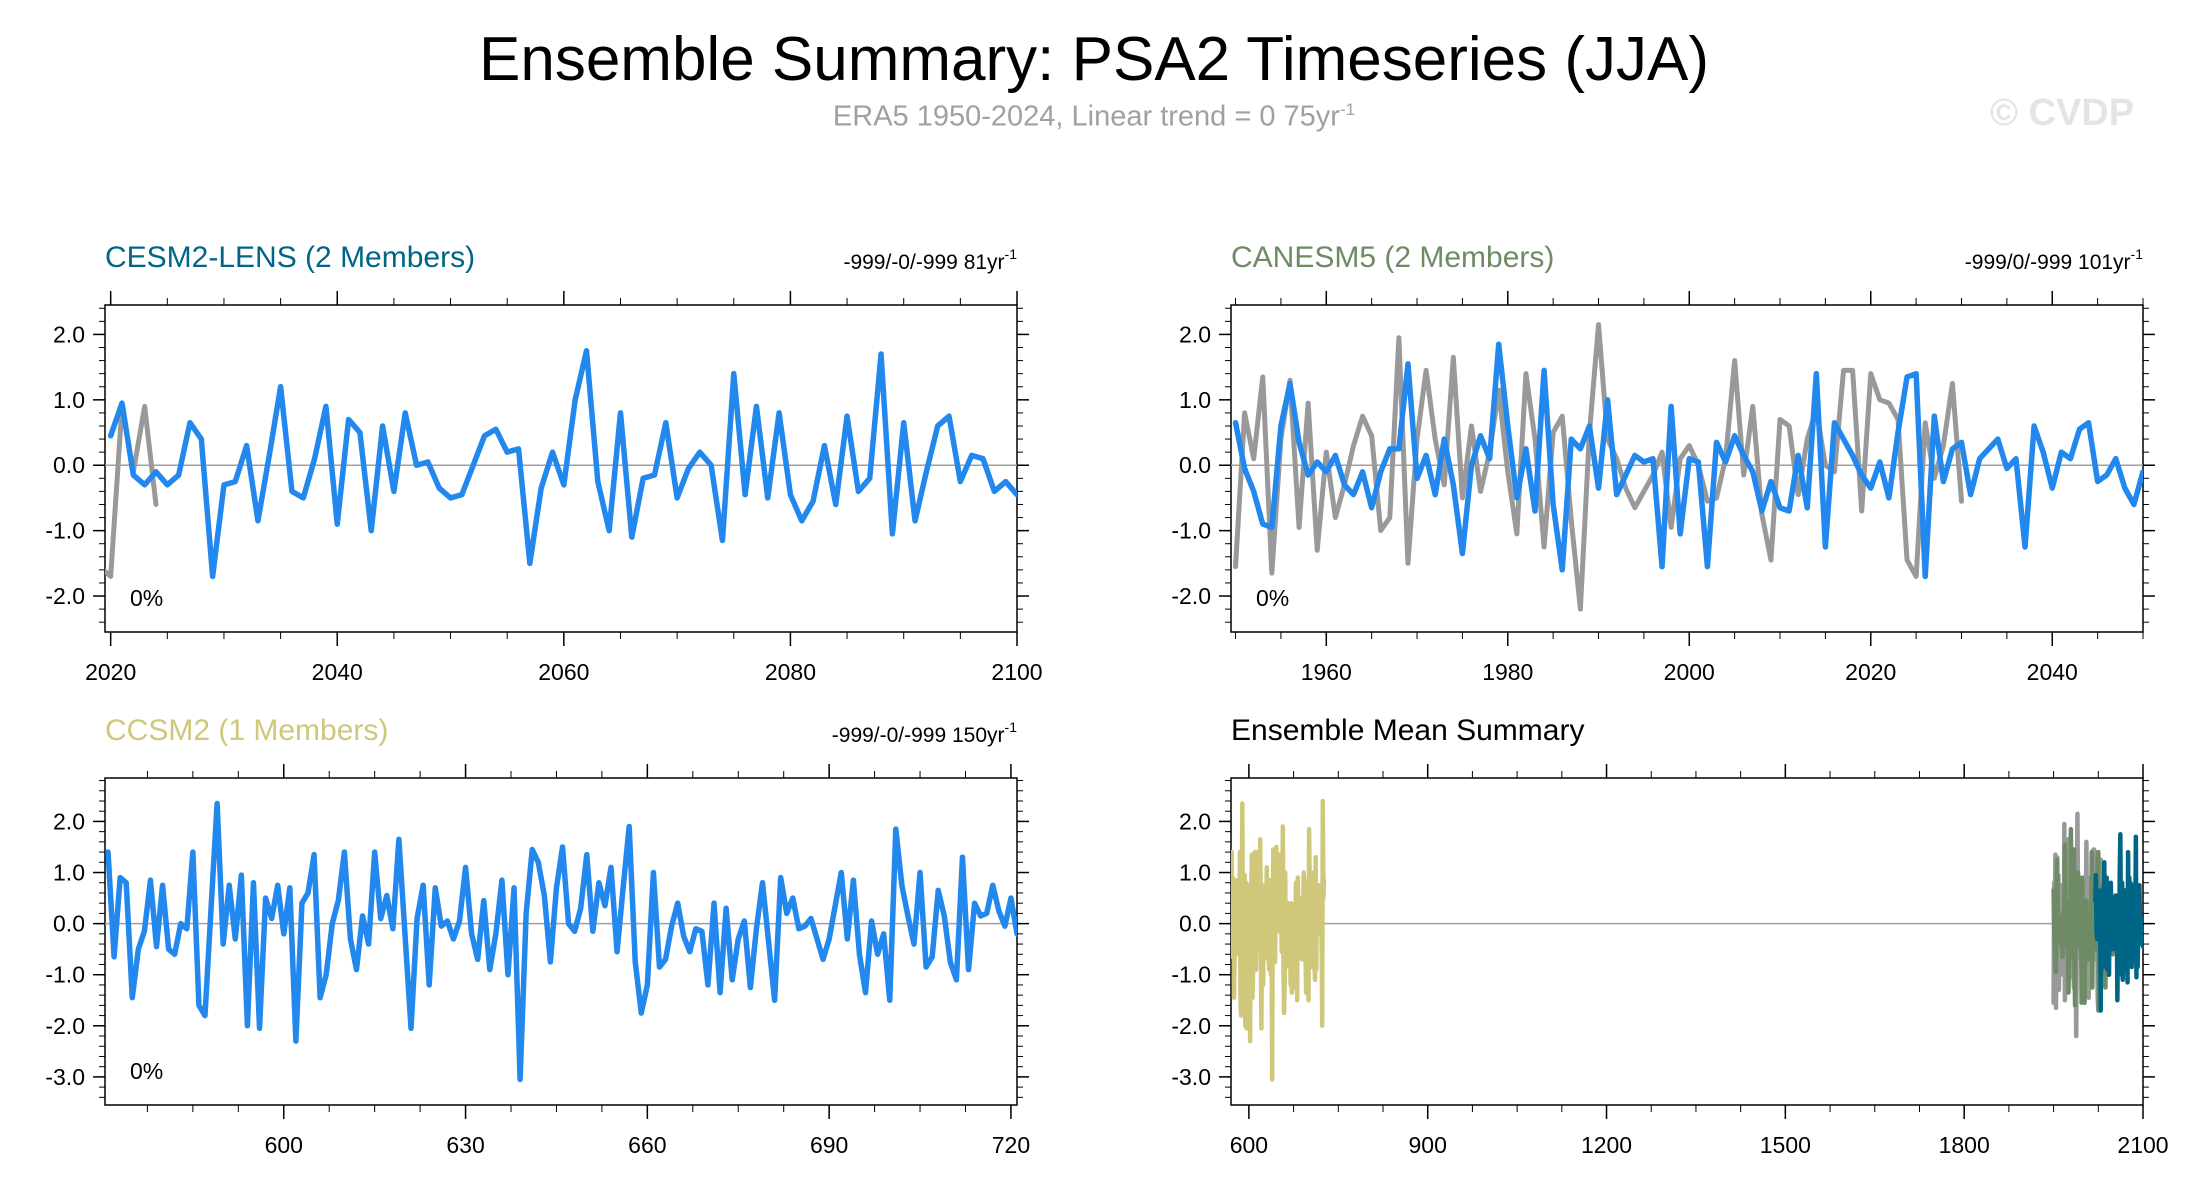 The height and width of the screenshot is (1196, 2188). I want to click on panel-title: CESM2-LENS (2 Members), so click(290, 257).